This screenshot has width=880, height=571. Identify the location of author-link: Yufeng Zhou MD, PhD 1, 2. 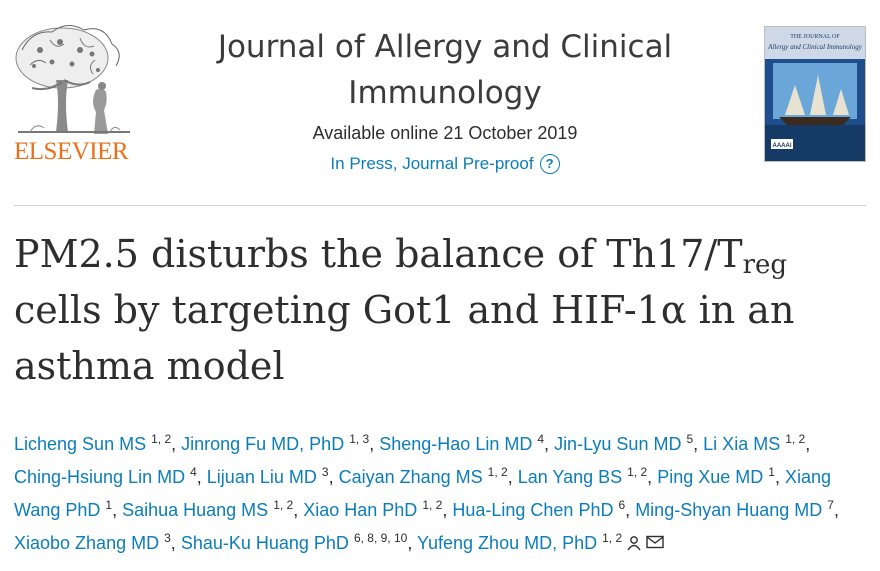
(520, 542).